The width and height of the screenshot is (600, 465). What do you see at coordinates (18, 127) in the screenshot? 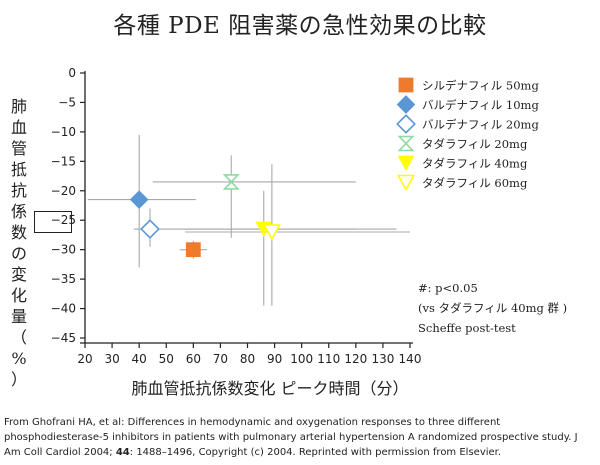
I see `y-axis-label-char: 血` at bounding box center [18, 127].